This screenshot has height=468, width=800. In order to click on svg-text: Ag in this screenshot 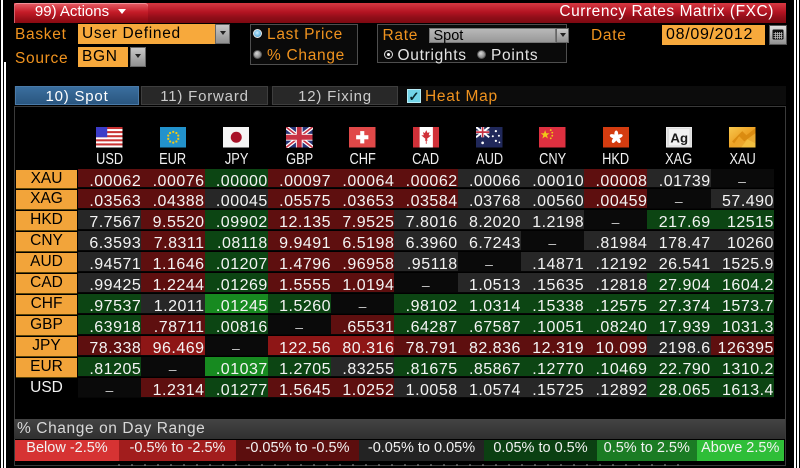, I will do `click(679, 137)`.